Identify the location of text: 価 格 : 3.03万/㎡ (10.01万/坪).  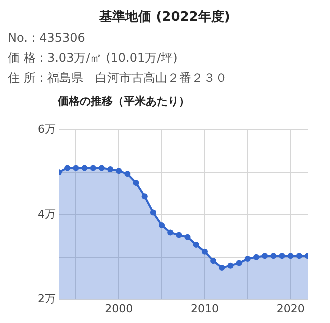
(93, 58).